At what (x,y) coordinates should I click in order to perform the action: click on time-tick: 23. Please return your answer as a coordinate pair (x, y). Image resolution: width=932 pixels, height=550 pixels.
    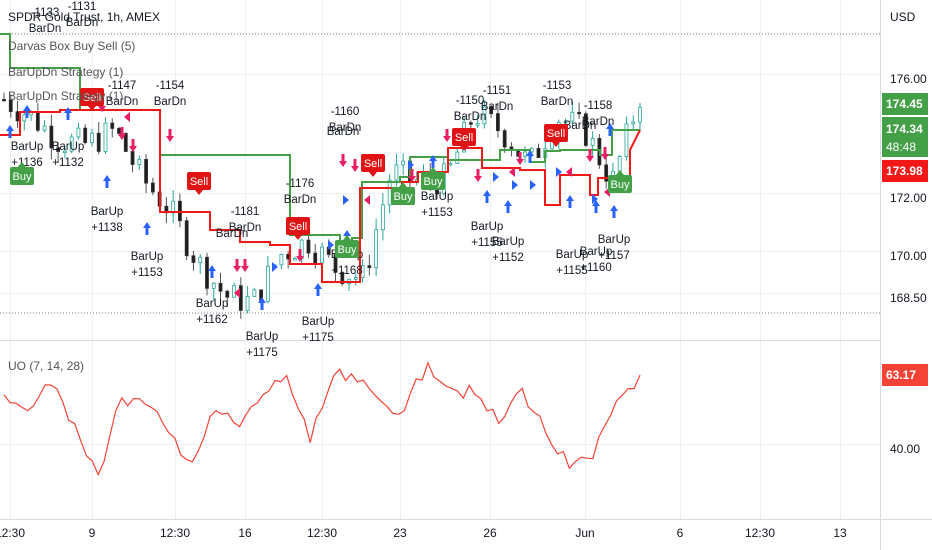
    Looking at the image, I should click on (400, 533).